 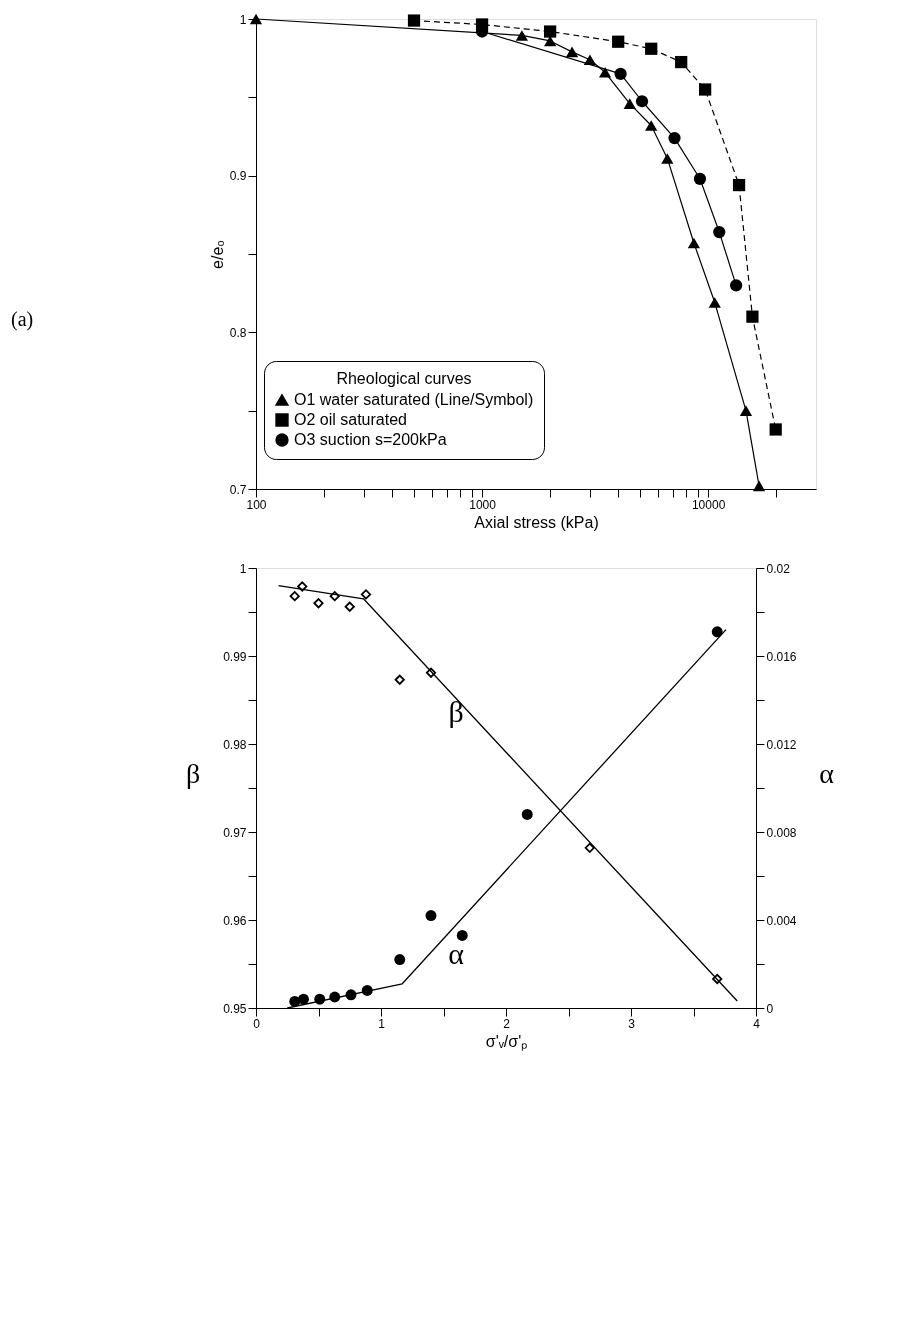 I want to click on y2-tick-label: 0.02, so click(x=778, y=568).